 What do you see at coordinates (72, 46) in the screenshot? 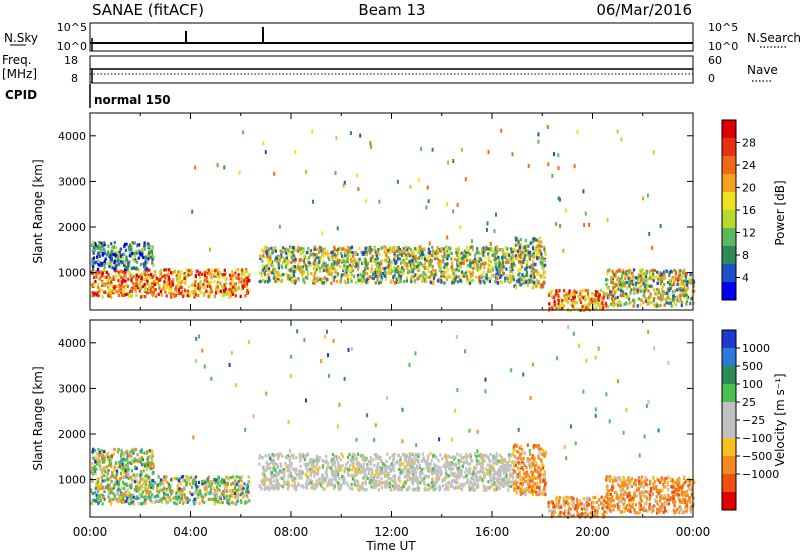
I see `nsky-tick-bottom: 10^0` at bounding box center [72, 46].